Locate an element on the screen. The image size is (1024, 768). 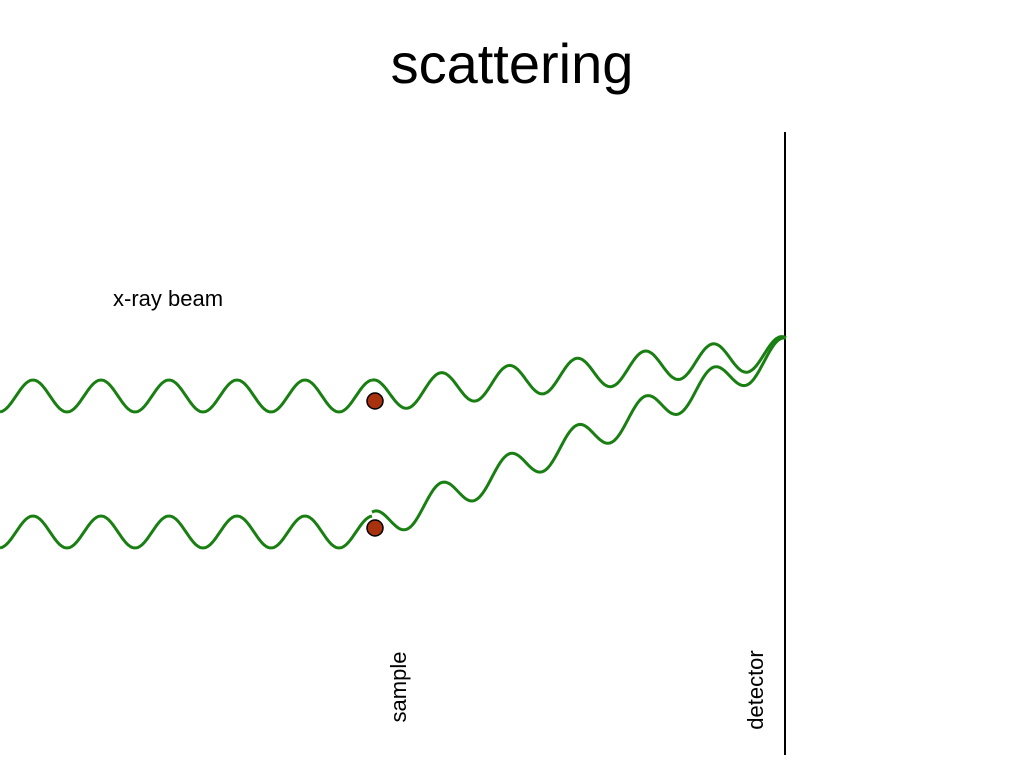
detector-label: detector is located at coordinates (755, 690).